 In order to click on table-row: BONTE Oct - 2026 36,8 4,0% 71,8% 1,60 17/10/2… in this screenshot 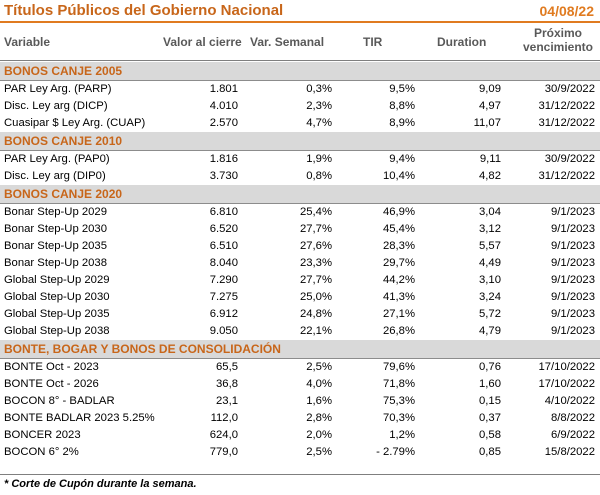, I will do `click(300, 384)`.